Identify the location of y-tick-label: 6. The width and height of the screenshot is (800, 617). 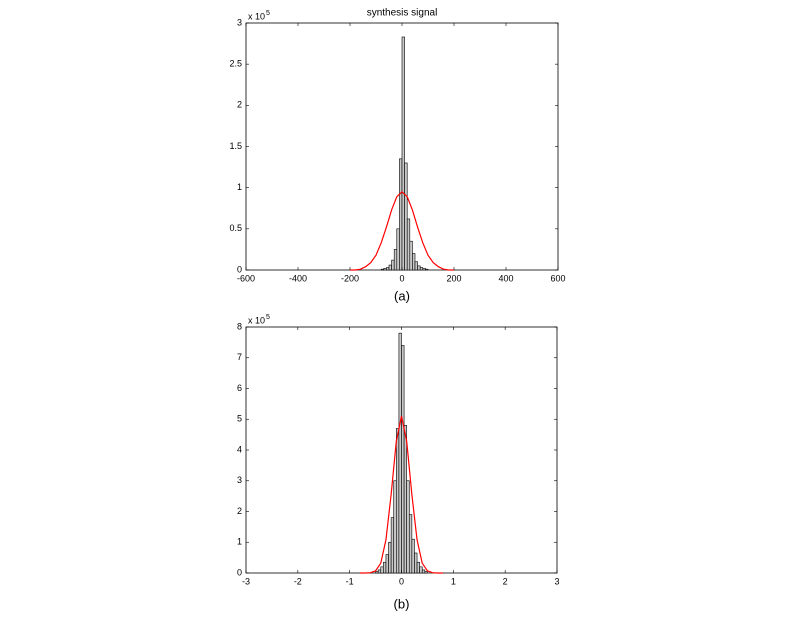
(239, 388).